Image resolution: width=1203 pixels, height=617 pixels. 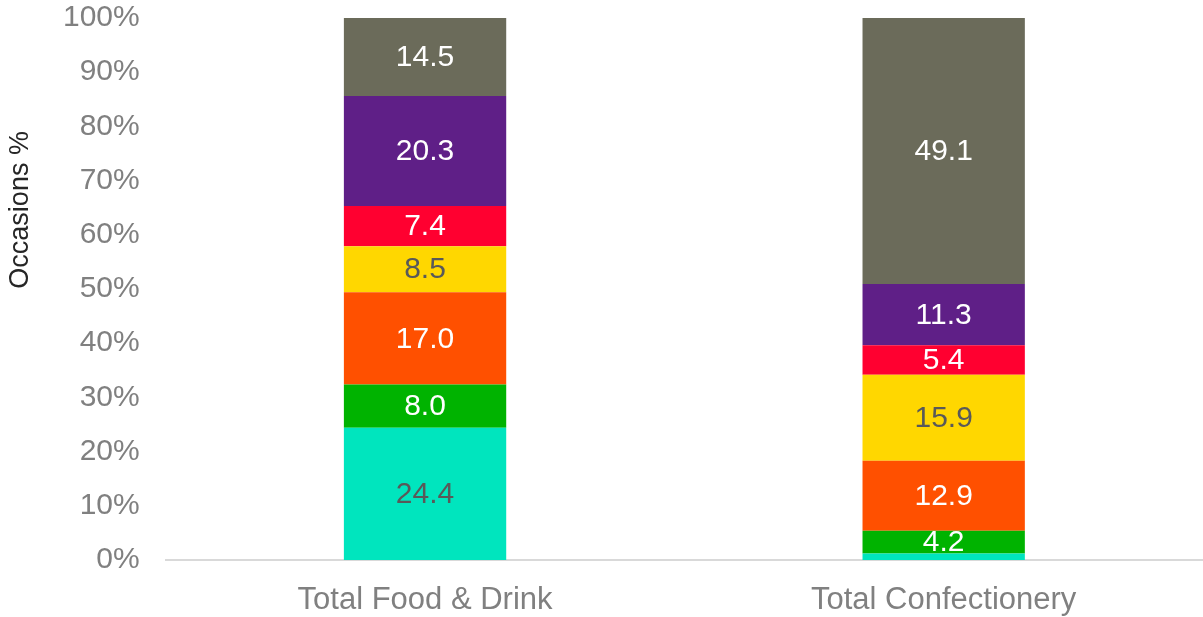 I want to click on data-label: 49.1, so click(x=943, y=150).